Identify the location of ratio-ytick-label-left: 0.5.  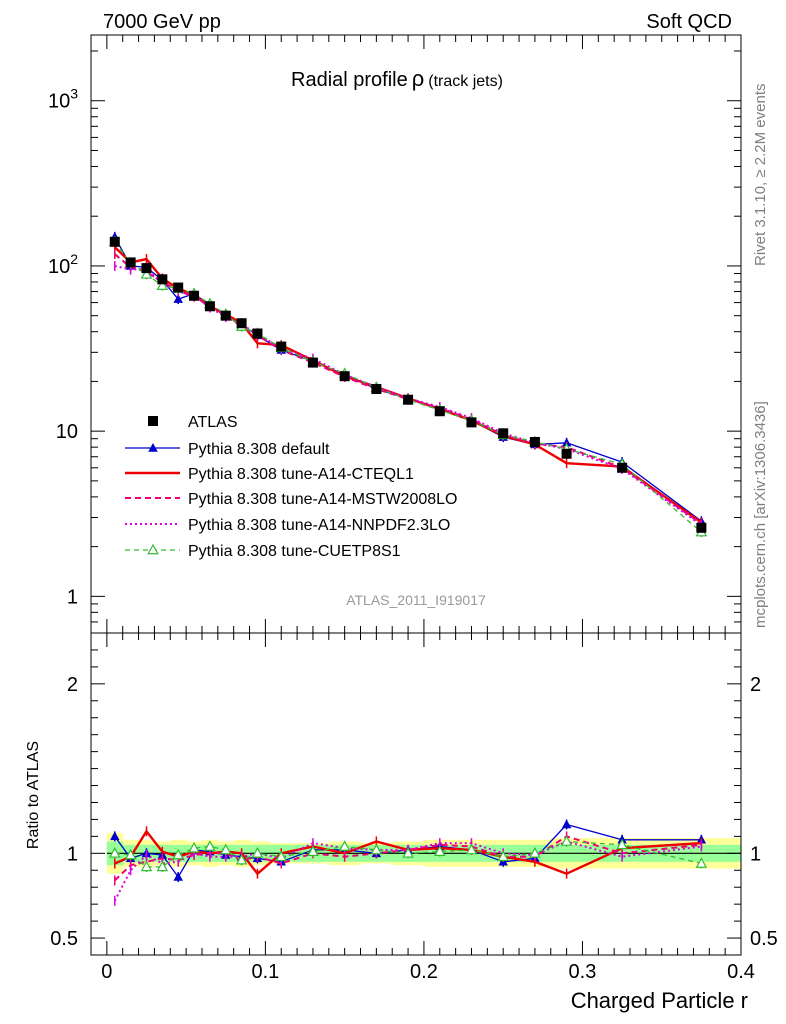
(64, 939).